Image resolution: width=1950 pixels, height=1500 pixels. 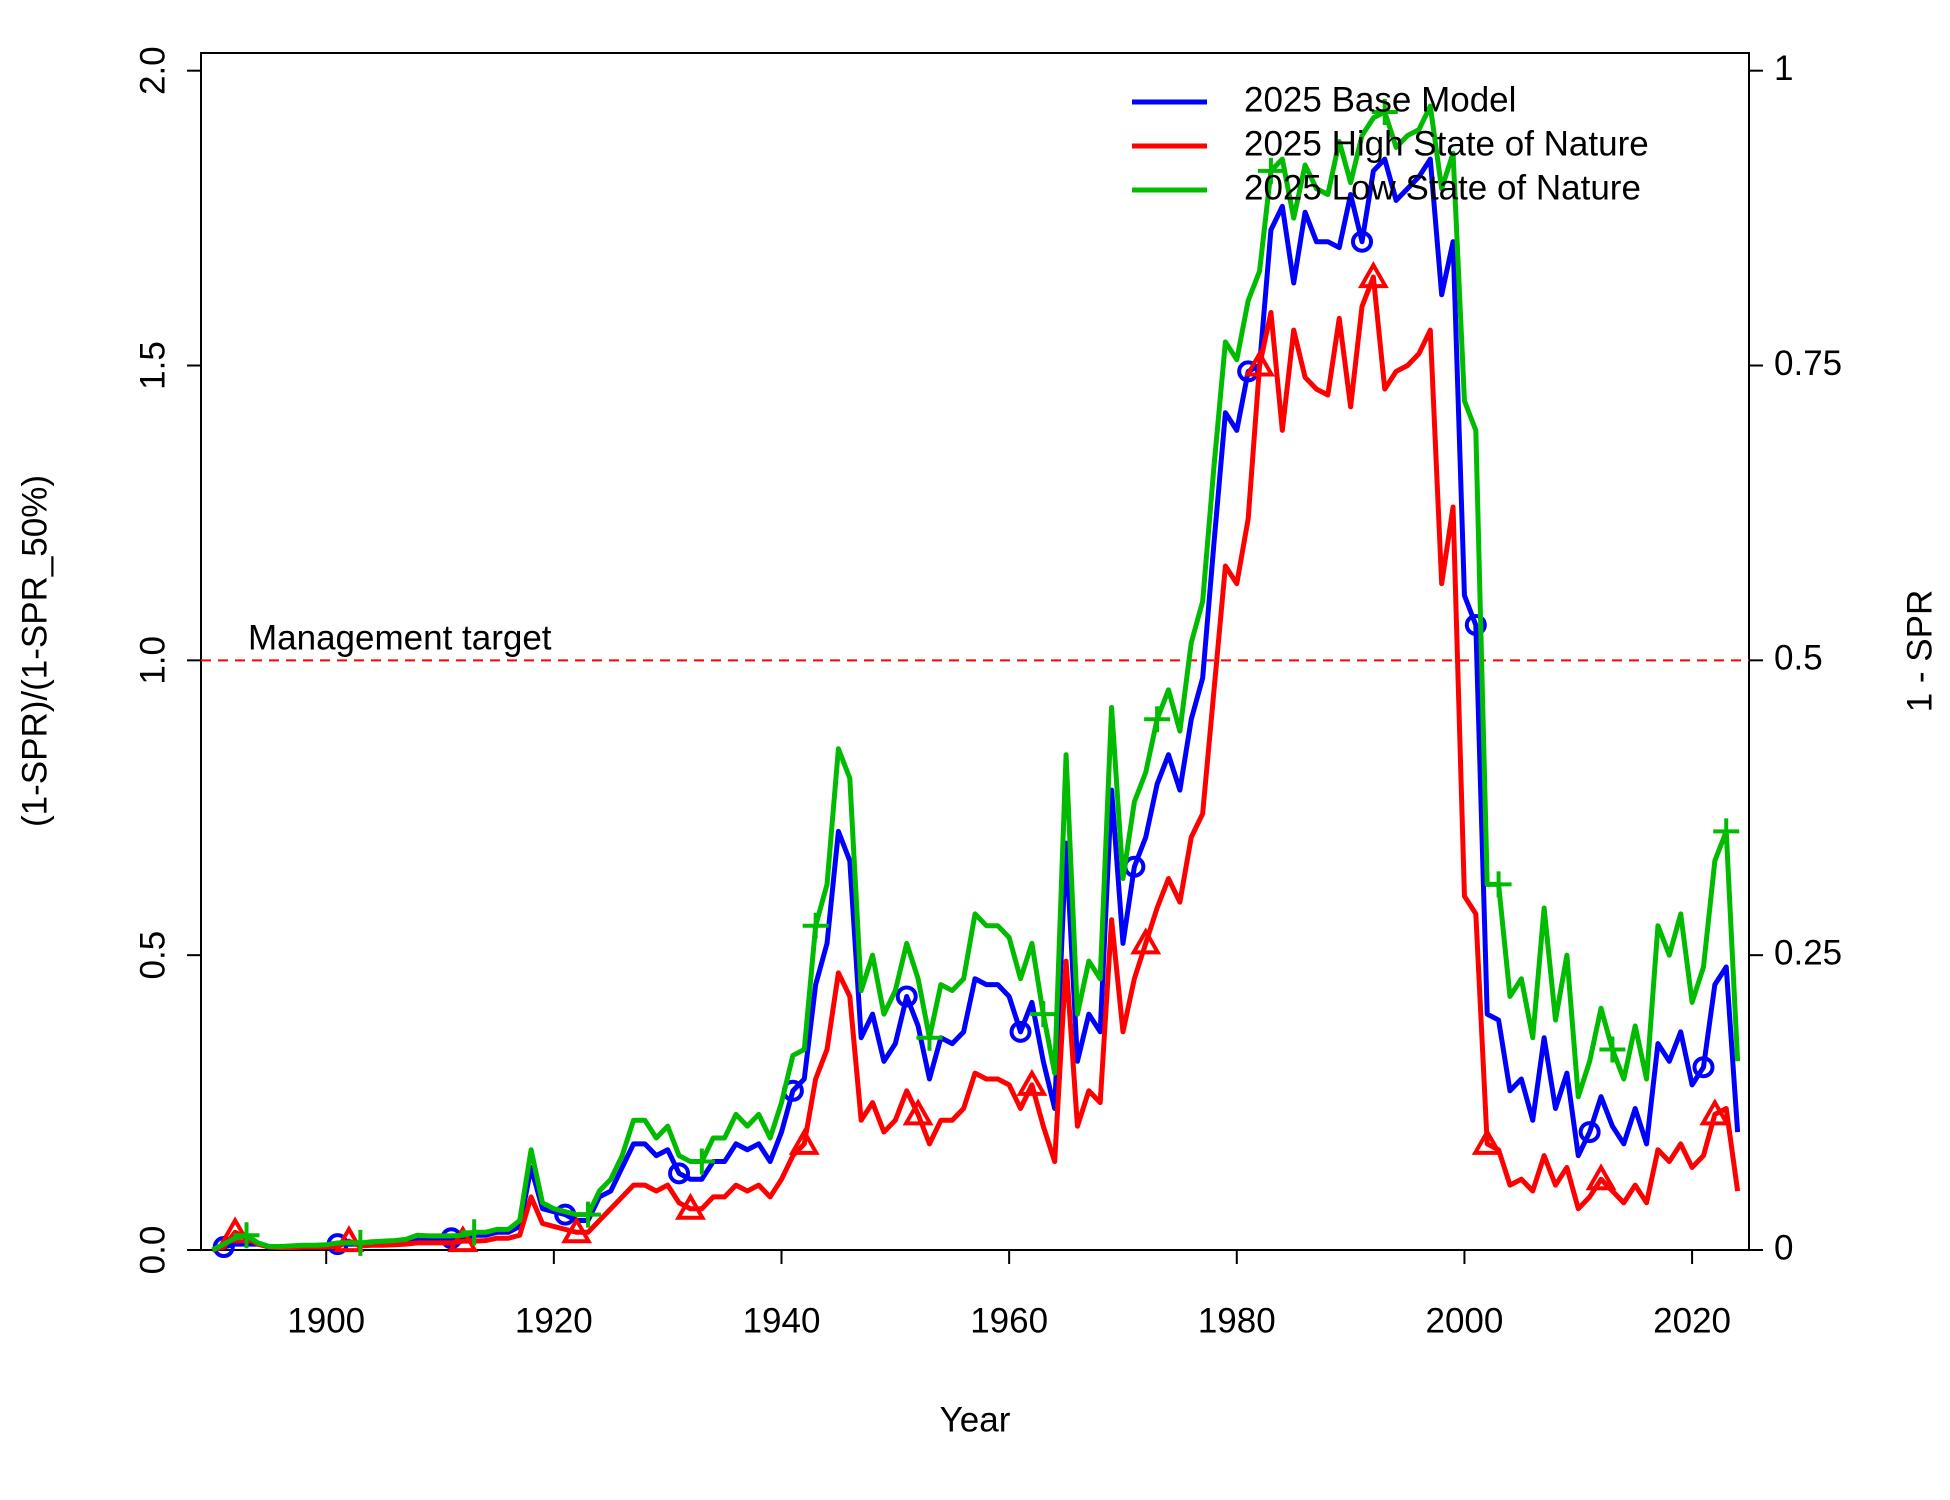 What do you see at coordinates (1919, 651) in the screenshot?
I see `y2-axis-label: 1 - SPR` at bounding box center [1919, 651].